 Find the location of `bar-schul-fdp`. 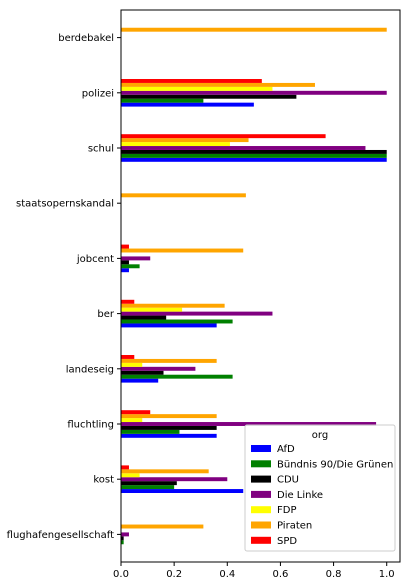

bar-schul-fdp is located at coordinates (175, 144).